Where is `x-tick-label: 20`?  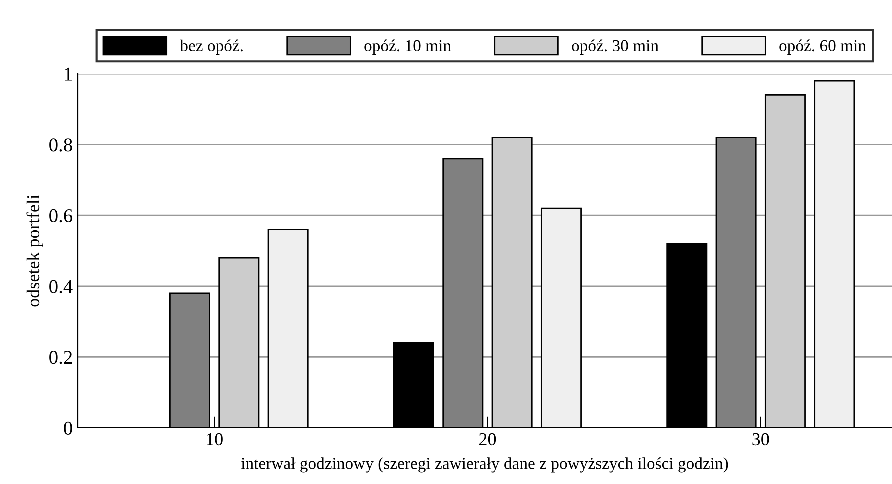 x-tick-label: 20 is located at coordinates (487, 439).